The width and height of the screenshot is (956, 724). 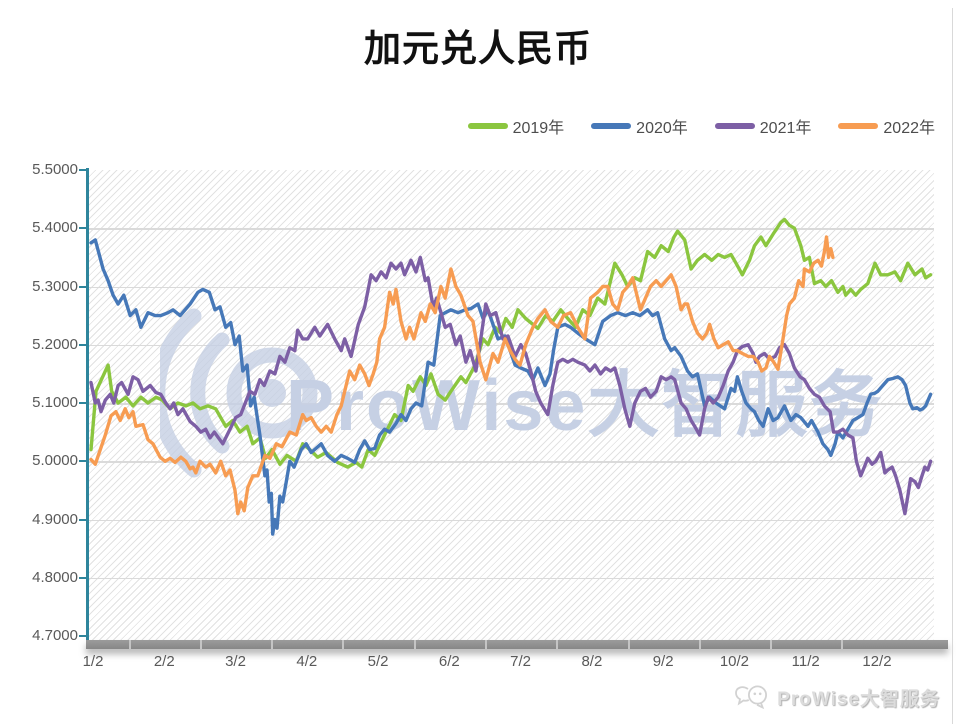 I want to click on legend-item-2022年: 2022年, so click(x=886, y=126).